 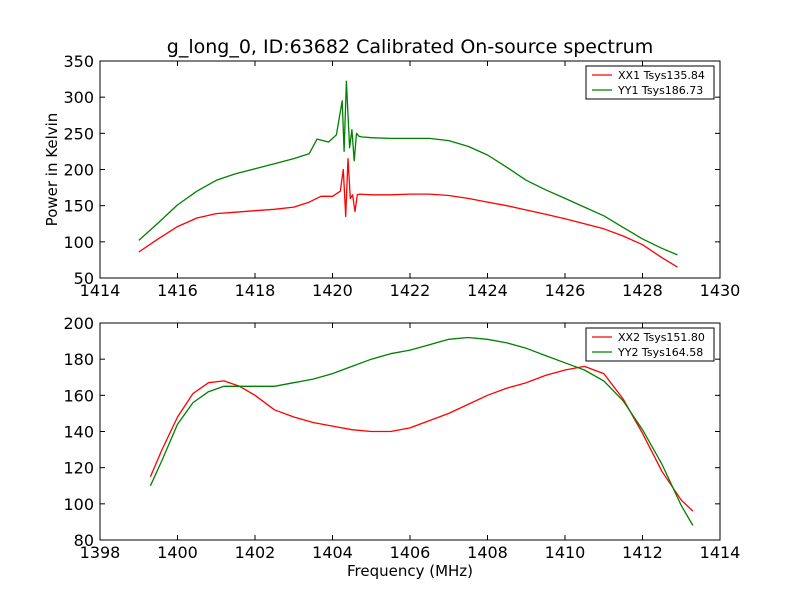 What do you see at coordinates (565, 552) in the screenshot?
I see `x-tick-label: 1410` at bounding box center [565, 552].